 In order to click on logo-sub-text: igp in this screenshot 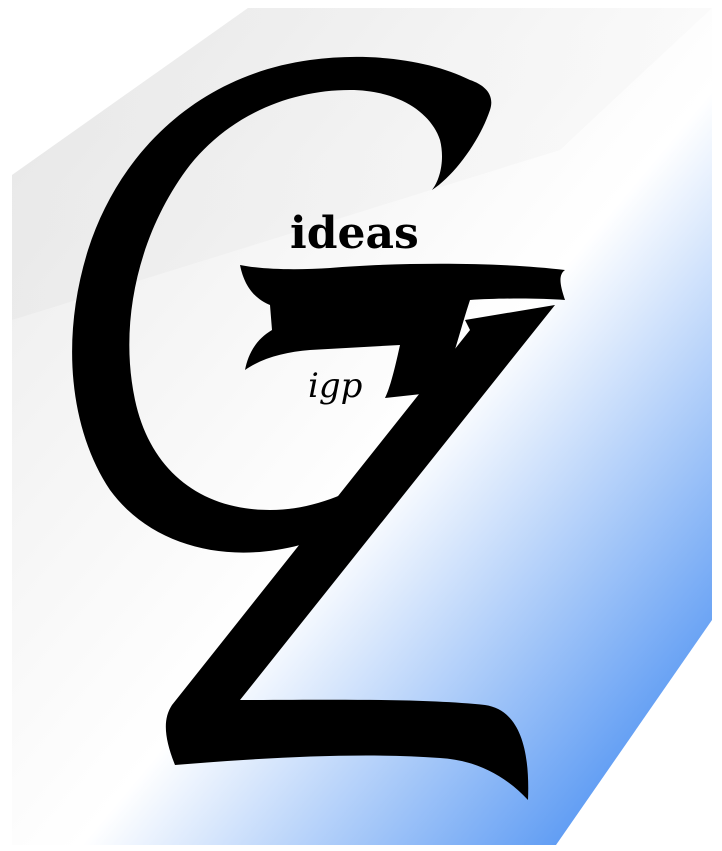, I will do `click(335, 386)`.